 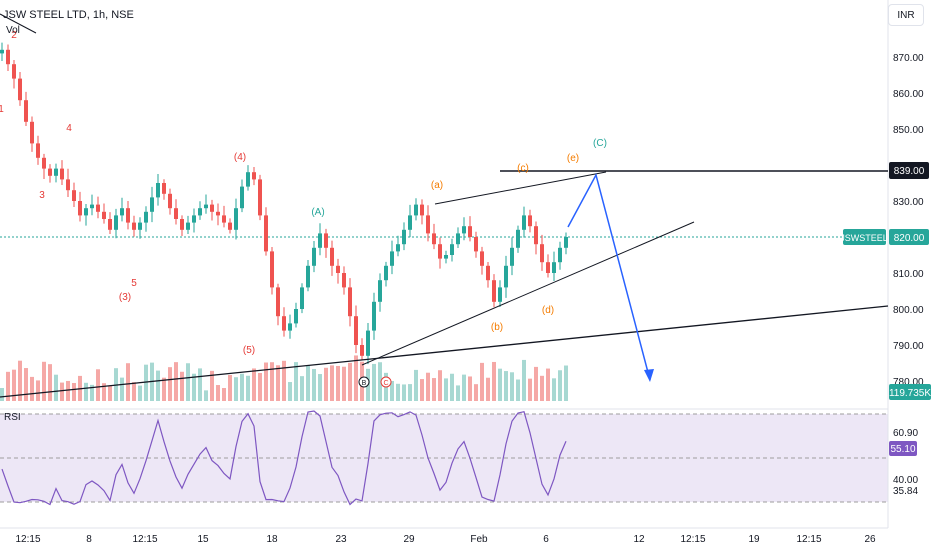 I want to click on currency-button: INR, so click(x=906, y=15).